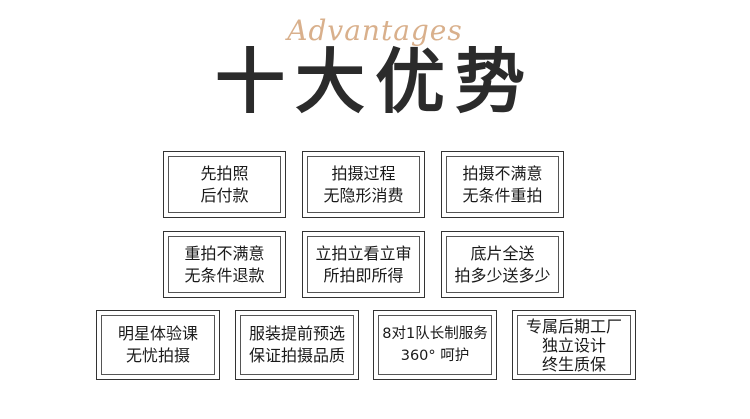 The width and height of the screenshot is (750, 419). Describe the element at coordinates (502, 173) in the screenshot. I see `advantage-line: 拍摄不满意` at that location.